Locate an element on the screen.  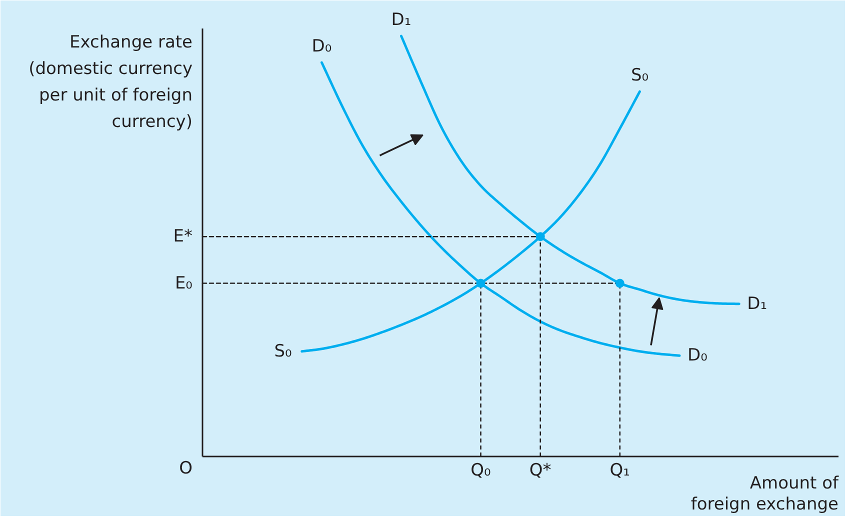
x-tick-label: Q* is located at coordinates (540, 470).